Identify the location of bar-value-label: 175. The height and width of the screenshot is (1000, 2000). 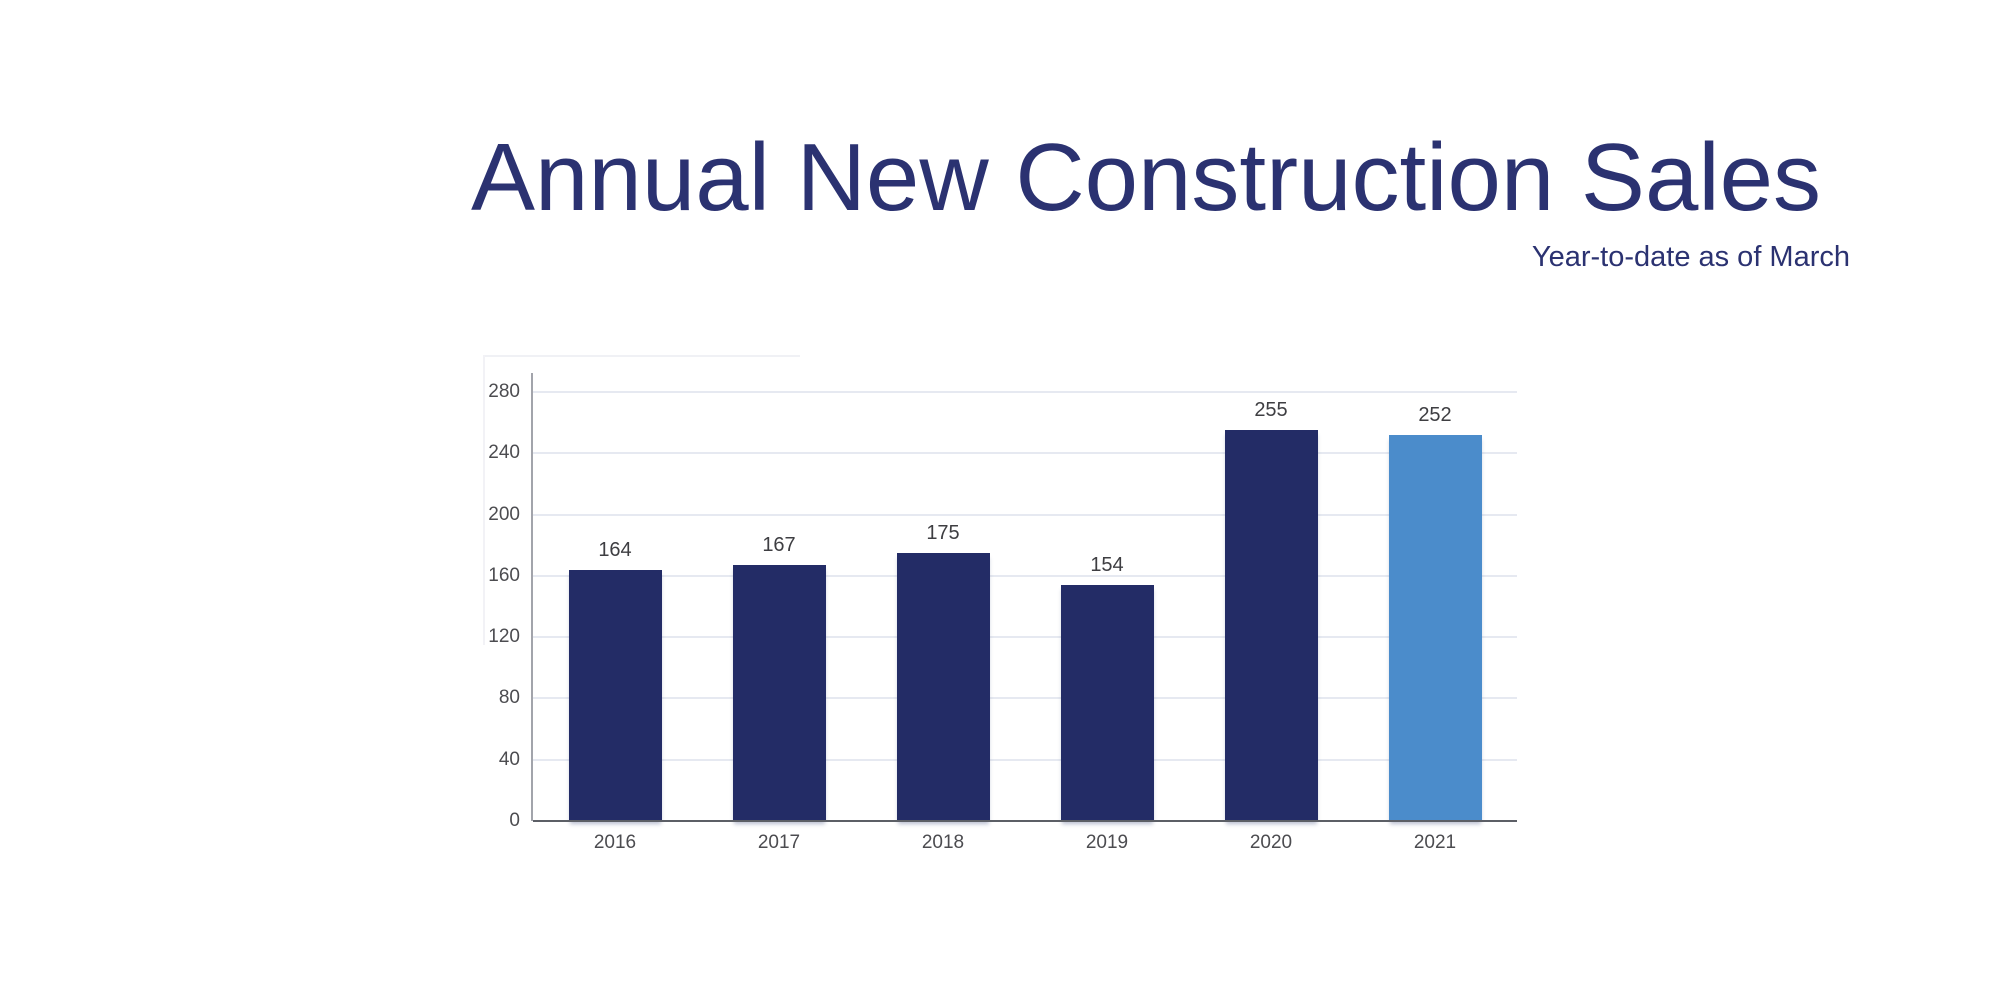
(943, 532).